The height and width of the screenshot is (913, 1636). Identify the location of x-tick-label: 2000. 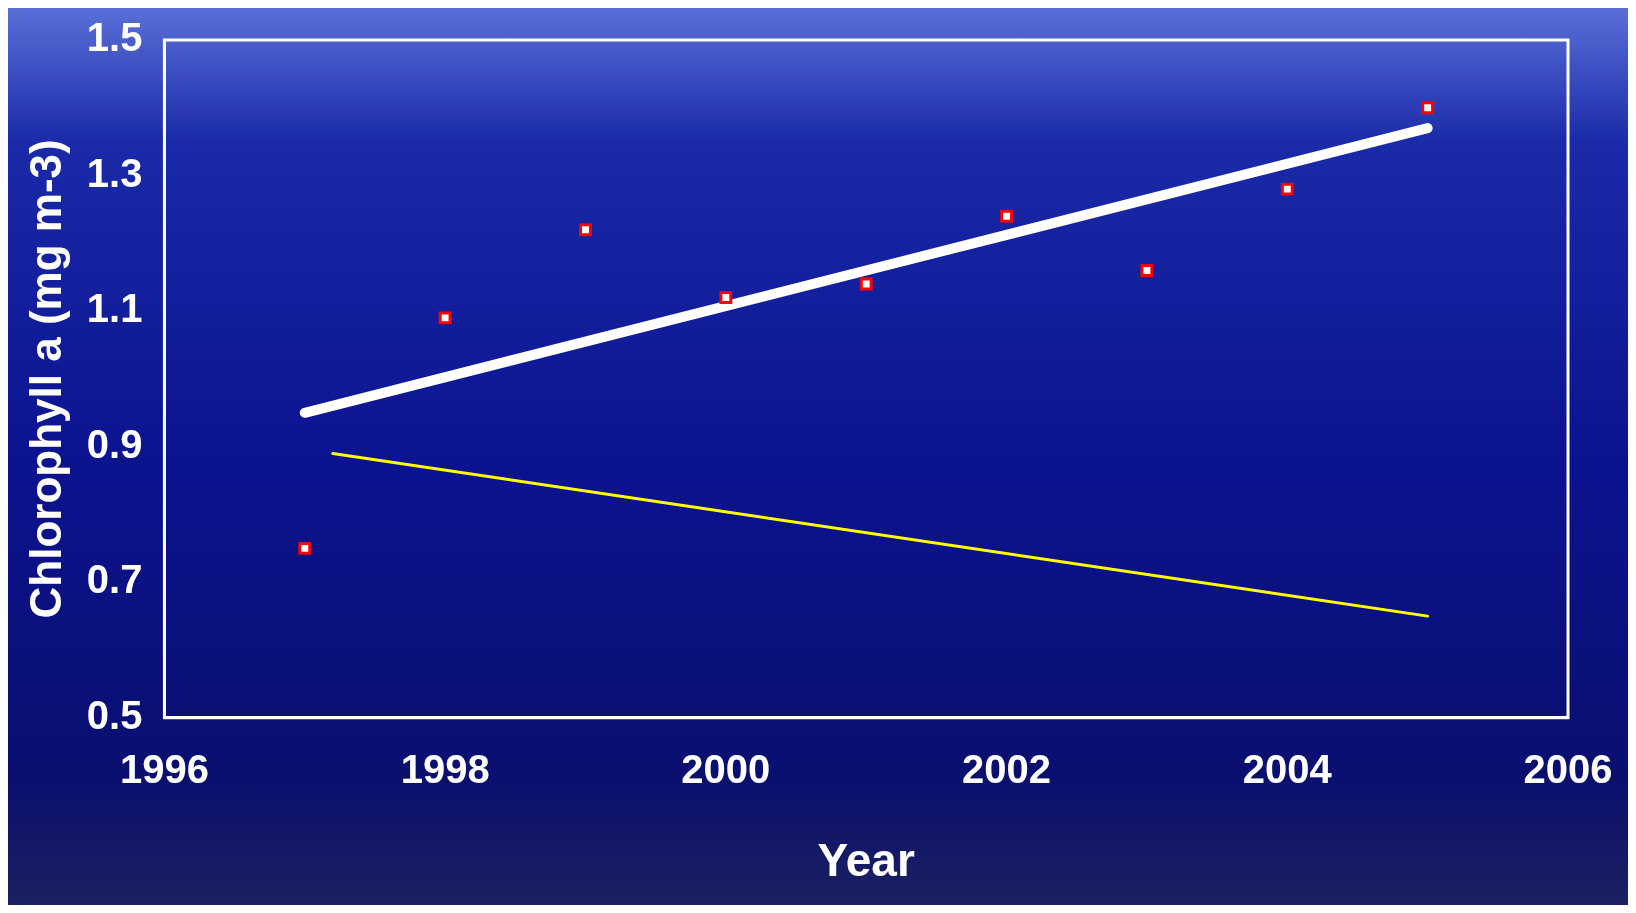
(726, 768).